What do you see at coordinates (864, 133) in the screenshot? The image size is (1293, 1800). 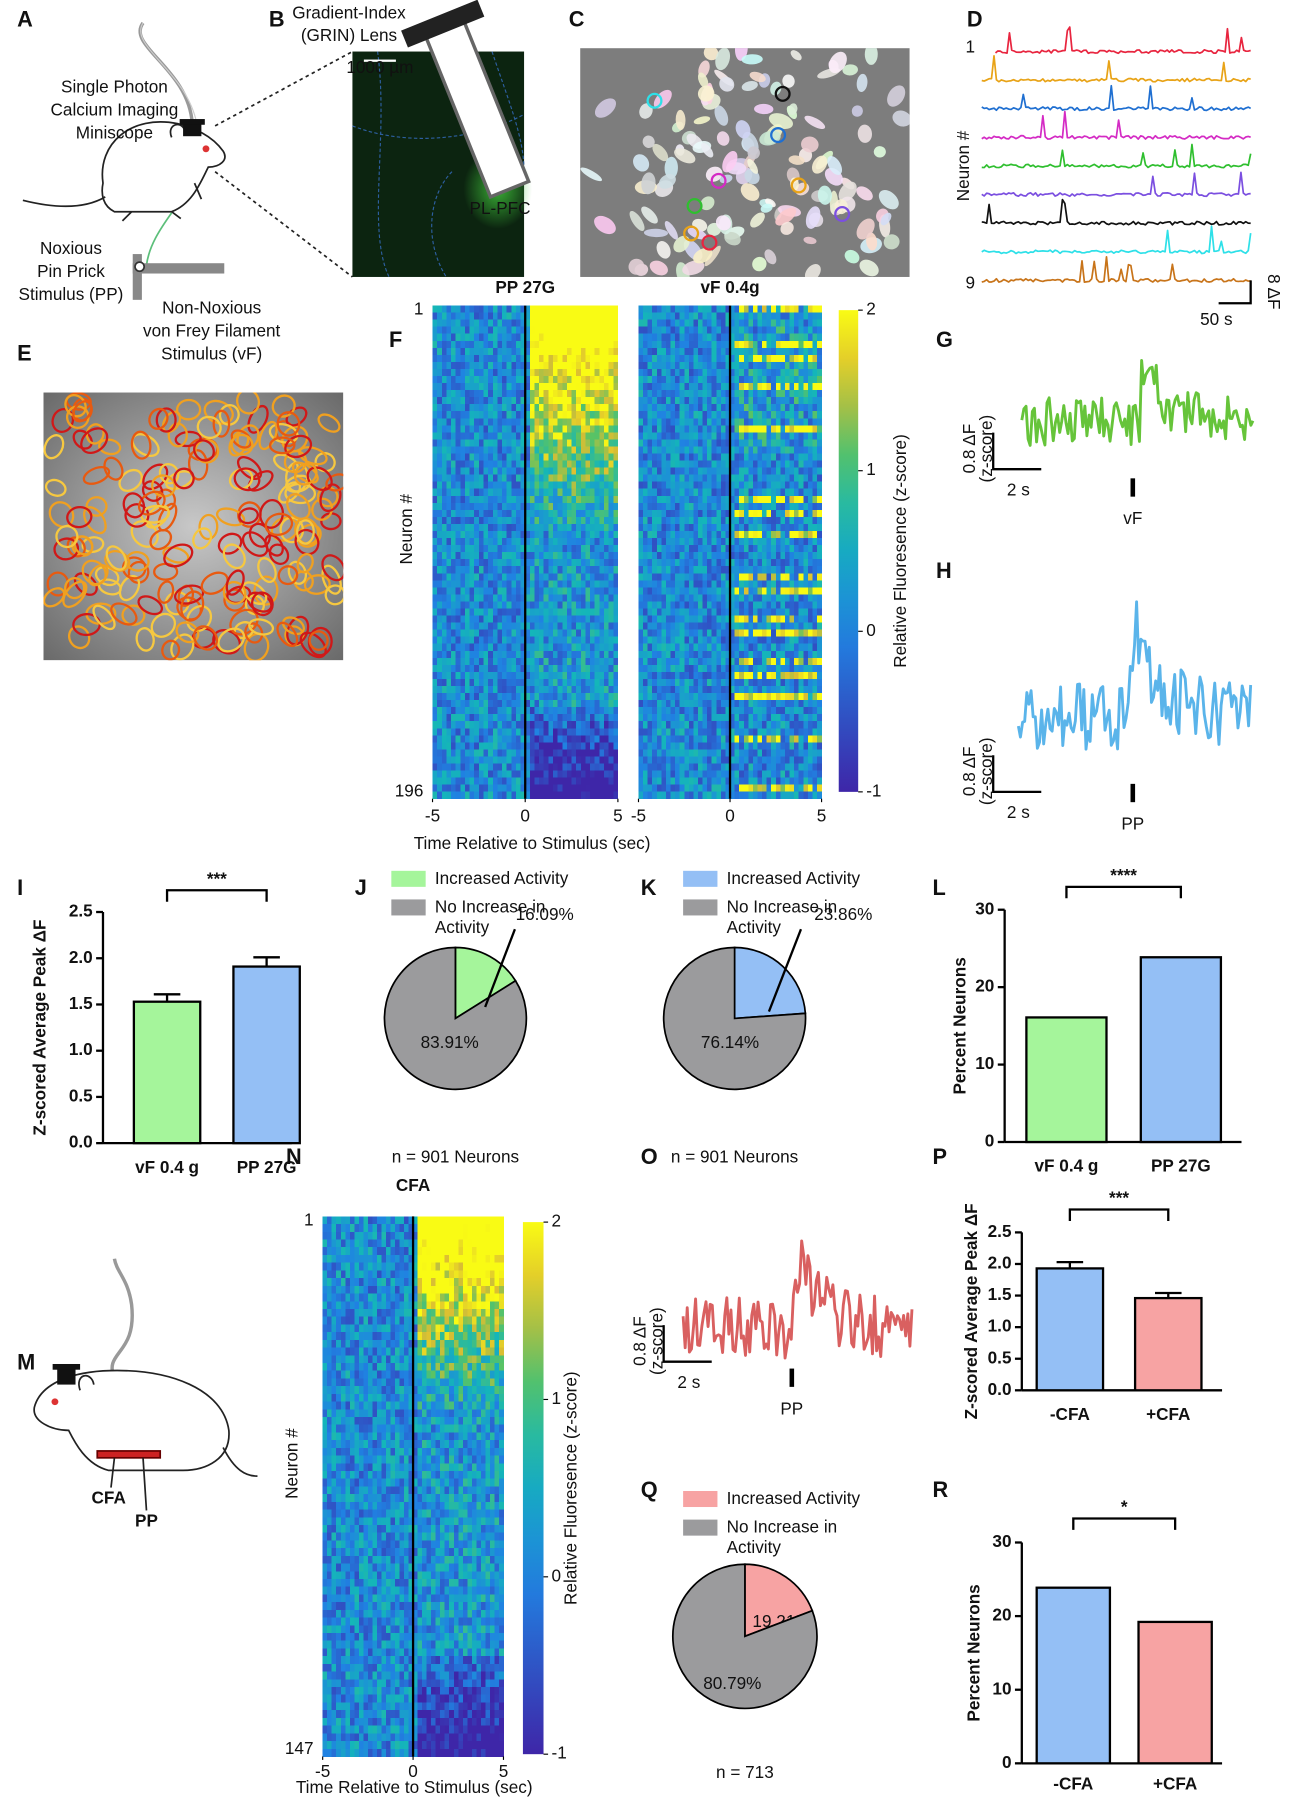 I see `cell-body` at bounding box center [864, 133].